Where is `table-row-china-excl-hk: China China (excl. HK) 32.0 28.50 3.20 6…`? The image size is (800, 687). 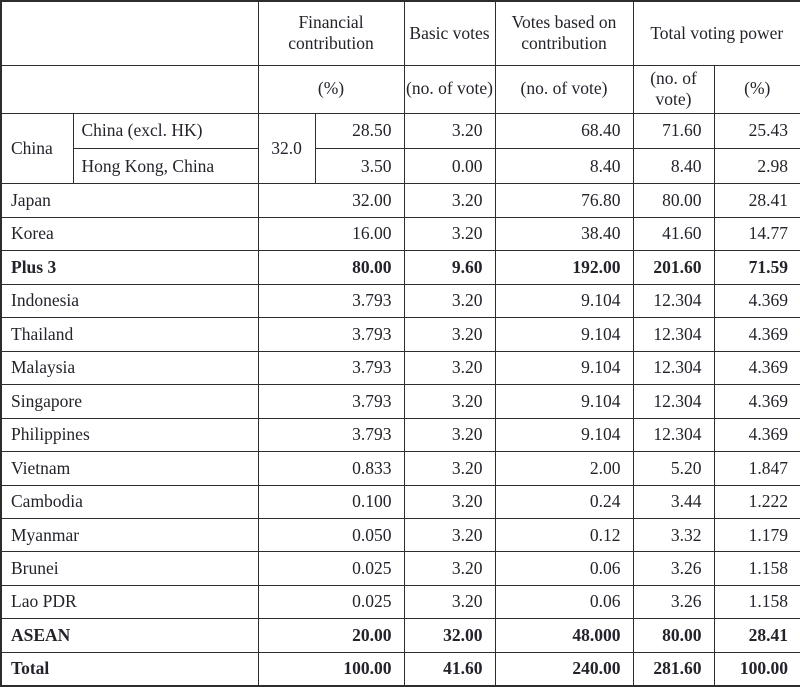 table-row-china-excl-hk: China China (excl. HK) 32.0 28.50 3.20 6… is located at coordinates (400, 148).